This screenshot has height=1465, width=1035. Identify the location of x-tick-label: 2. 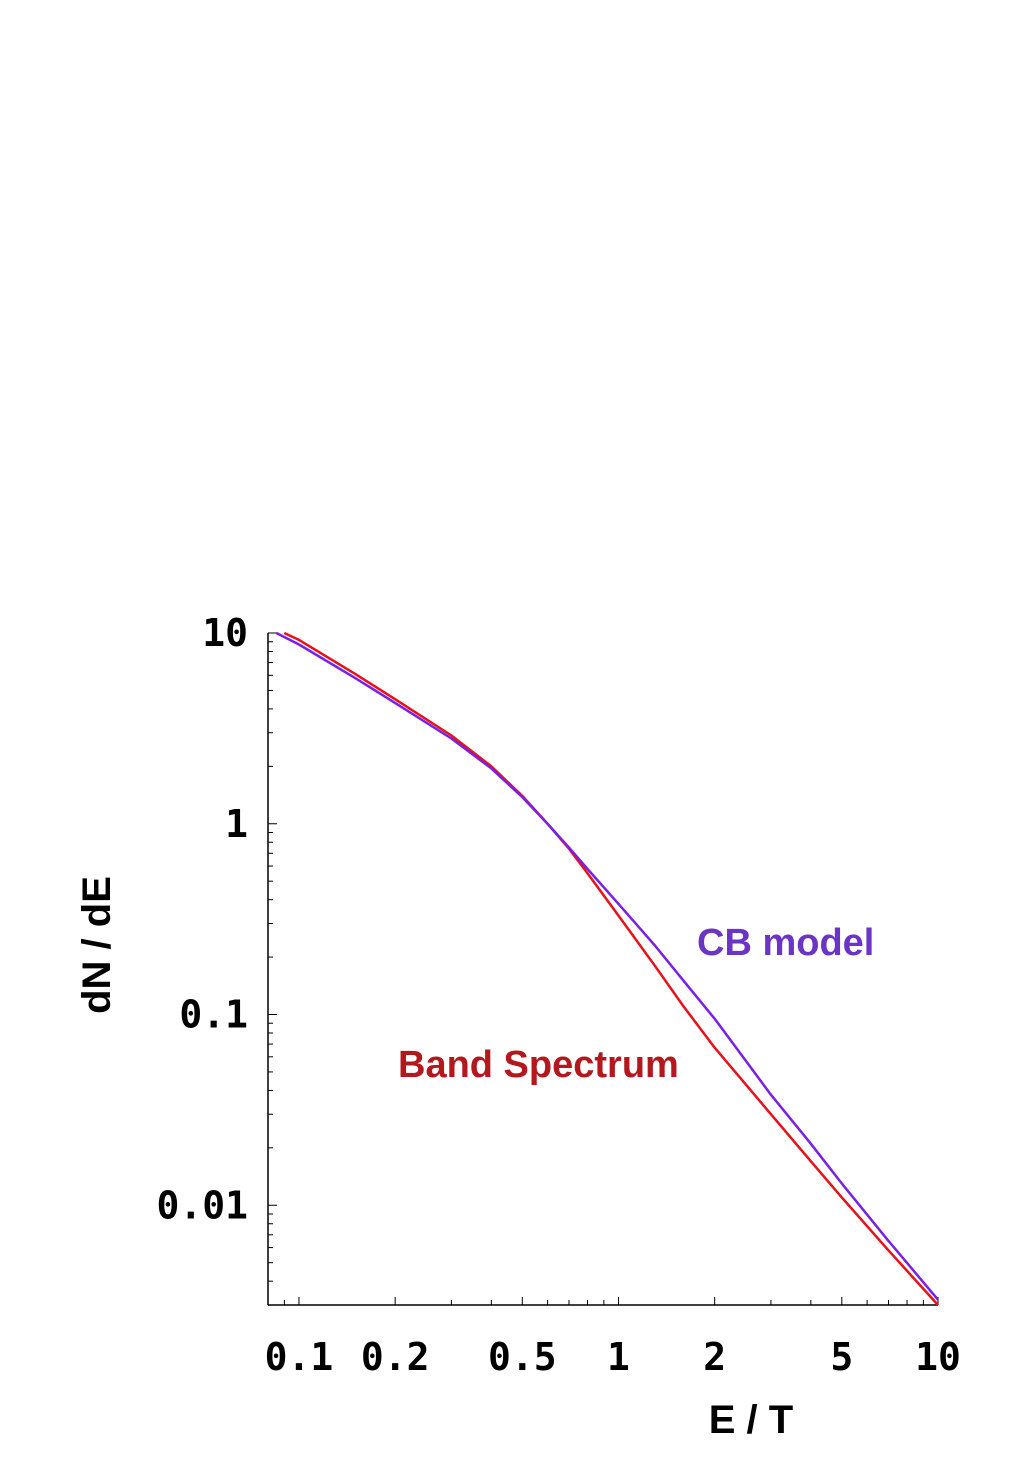
(714, 1357).